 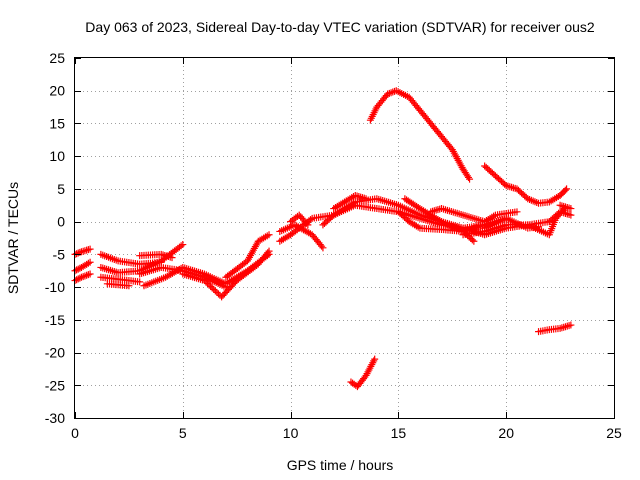 I want to click on y-tick-label: 20, so click(x=57, y=91).